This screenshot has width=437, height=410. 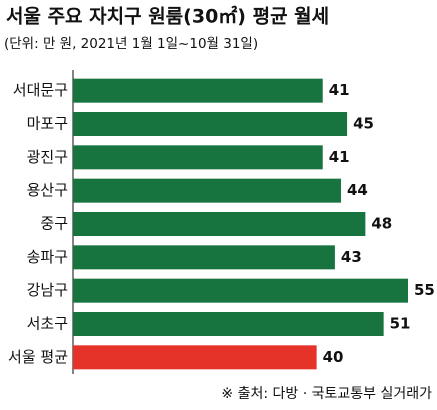 I want to click on category-label: 강남구, so click(x=47, y=290).